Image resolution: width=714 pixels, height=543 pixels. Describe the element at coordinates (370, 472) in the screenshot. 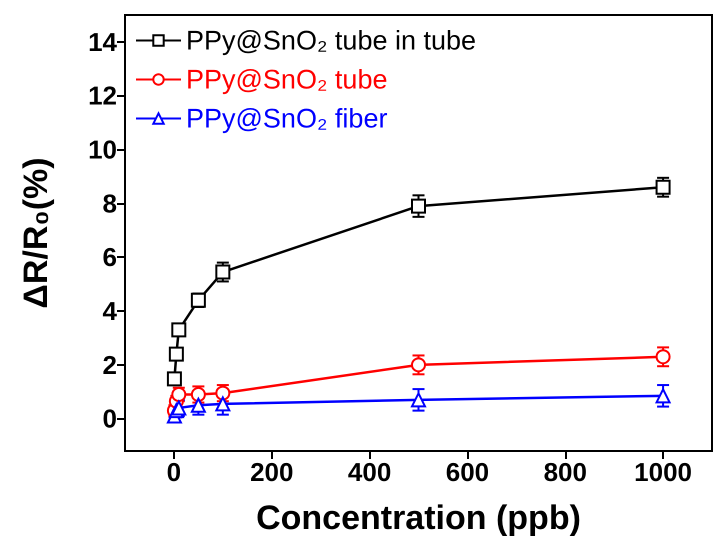

I see `x-tick-label: 400` at that location.